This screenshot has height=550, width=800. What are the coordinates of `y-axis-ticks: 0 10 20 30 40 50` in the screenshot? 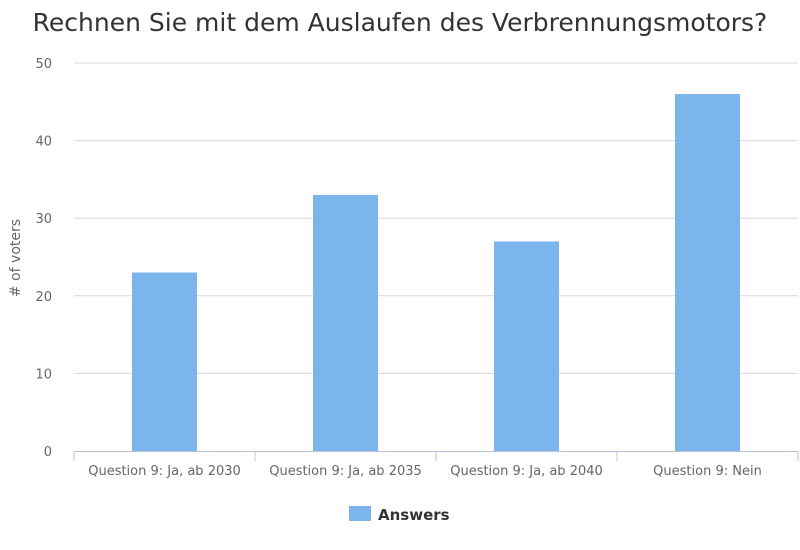 It's located at (43, 258).